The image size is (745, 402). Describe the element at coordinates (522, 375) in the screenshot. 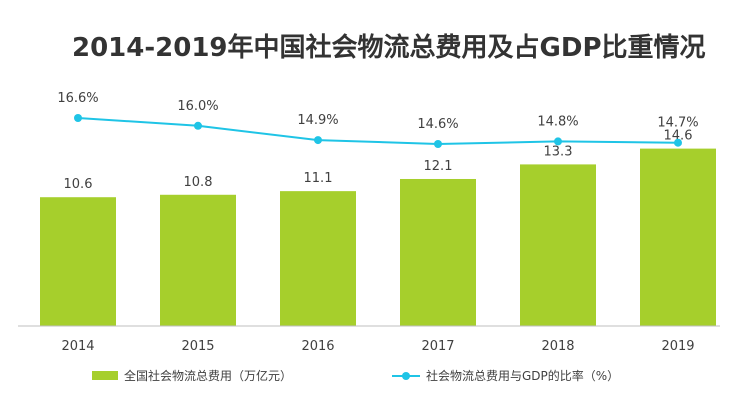

I see `legend-line-label: 社会物流总费用与GDP的比率（%）` at that location.